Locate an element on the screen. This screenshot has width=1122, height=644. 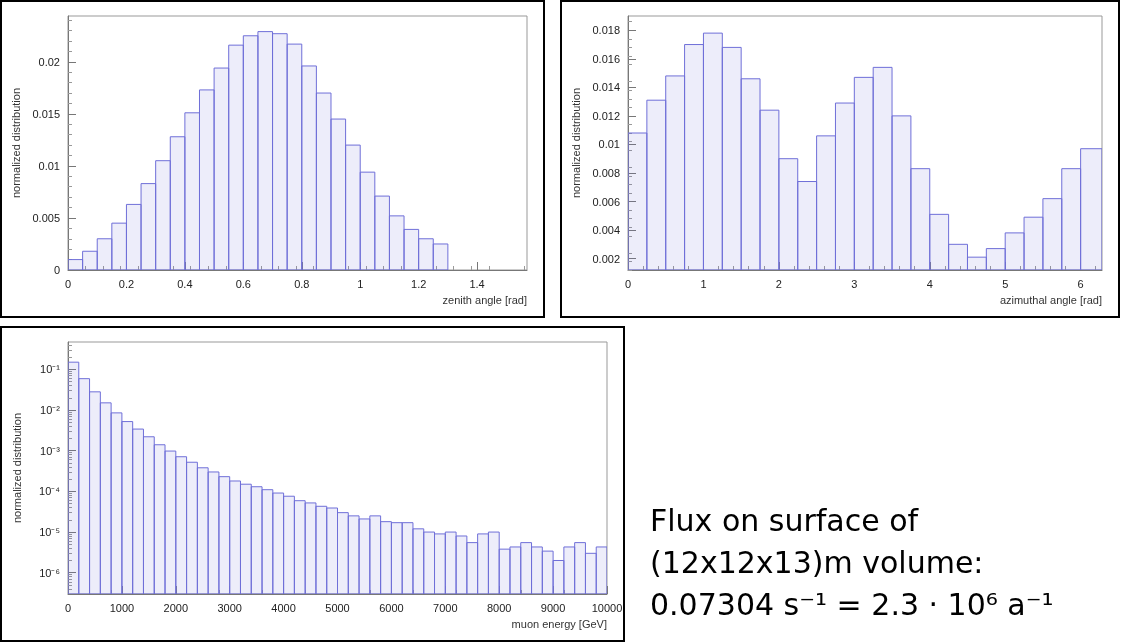
x-tick-label: 0.8 is located at coordinates (302, 283).